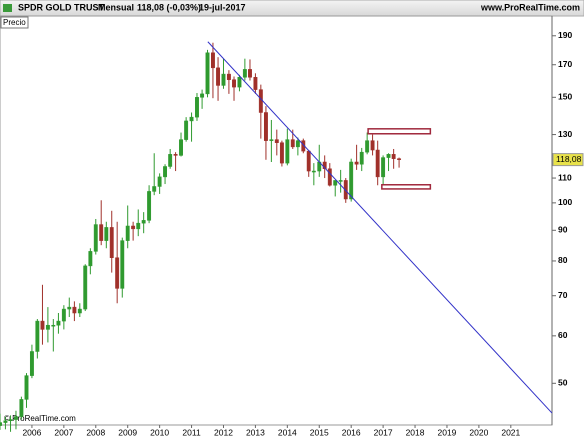 The width and height of the screenshot is (584, 443). What do you see at coordinates (319, 432) in the screenshot?
I see `x-tick-label: 2015` at bounding box center [319, 432].